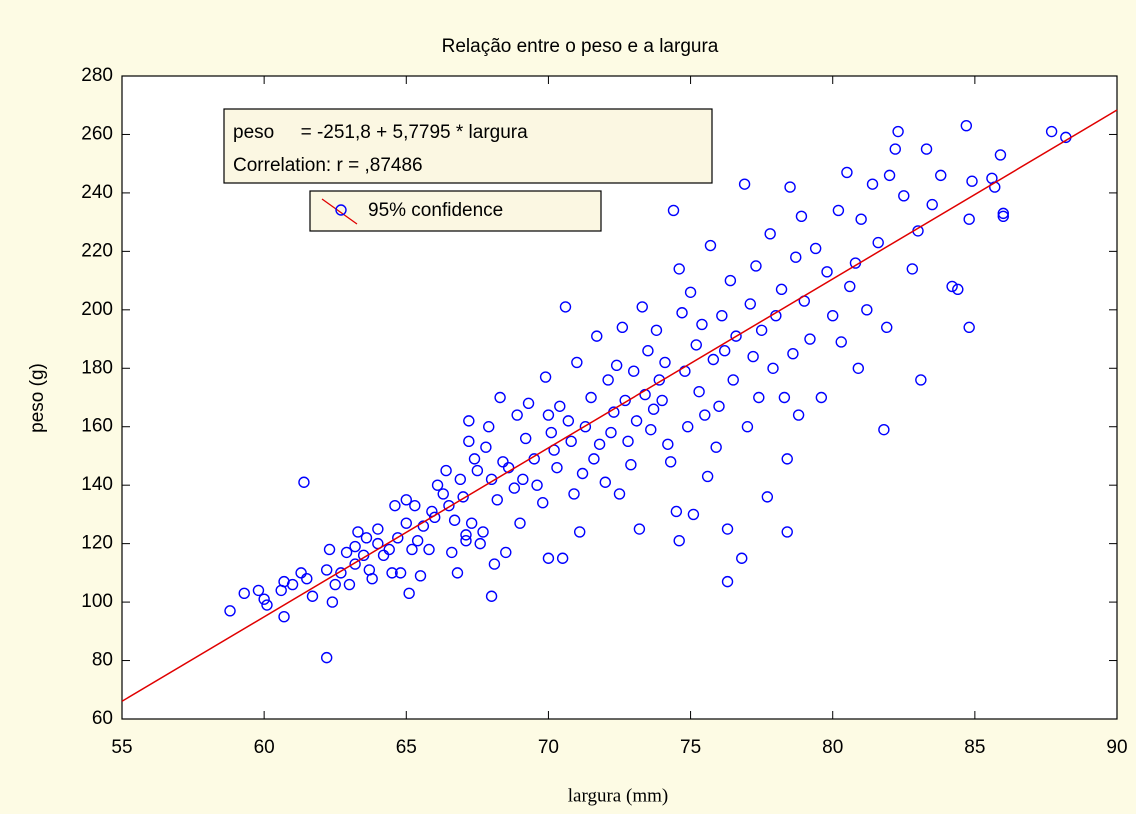 This screenshot has width=1136, height=814. I want to click on y-tick-label: 200, so click(97, 309).